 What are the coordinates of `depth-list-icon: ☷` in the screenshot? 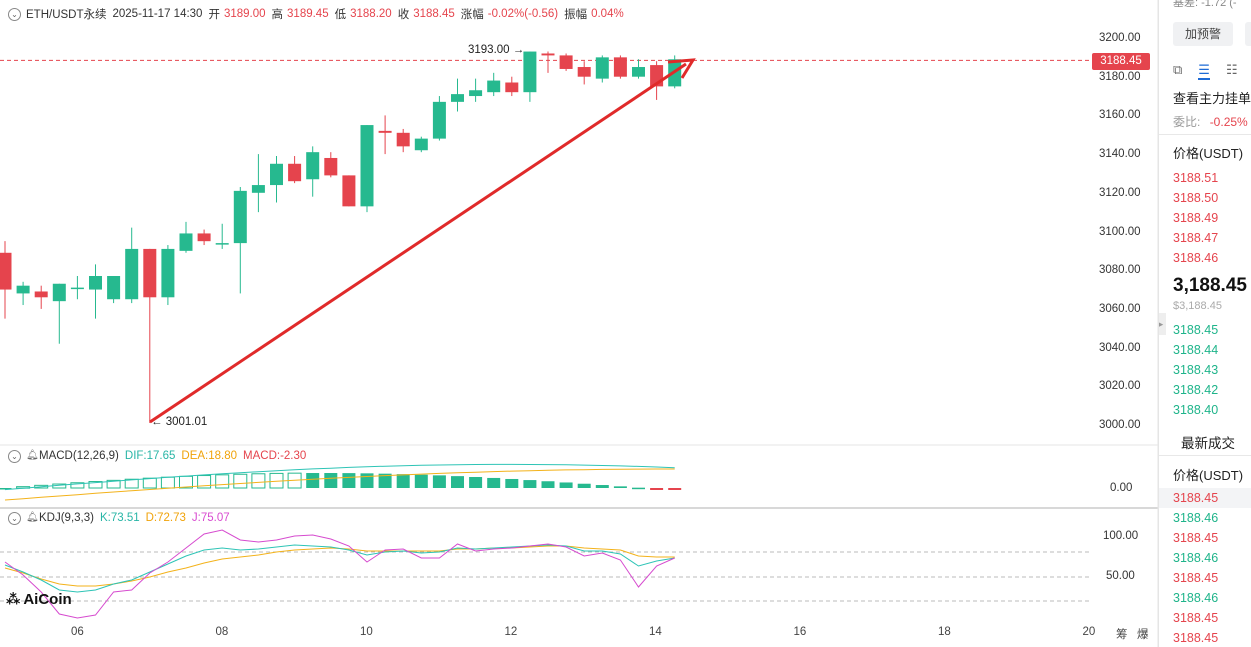 It's located at (1231, 69).